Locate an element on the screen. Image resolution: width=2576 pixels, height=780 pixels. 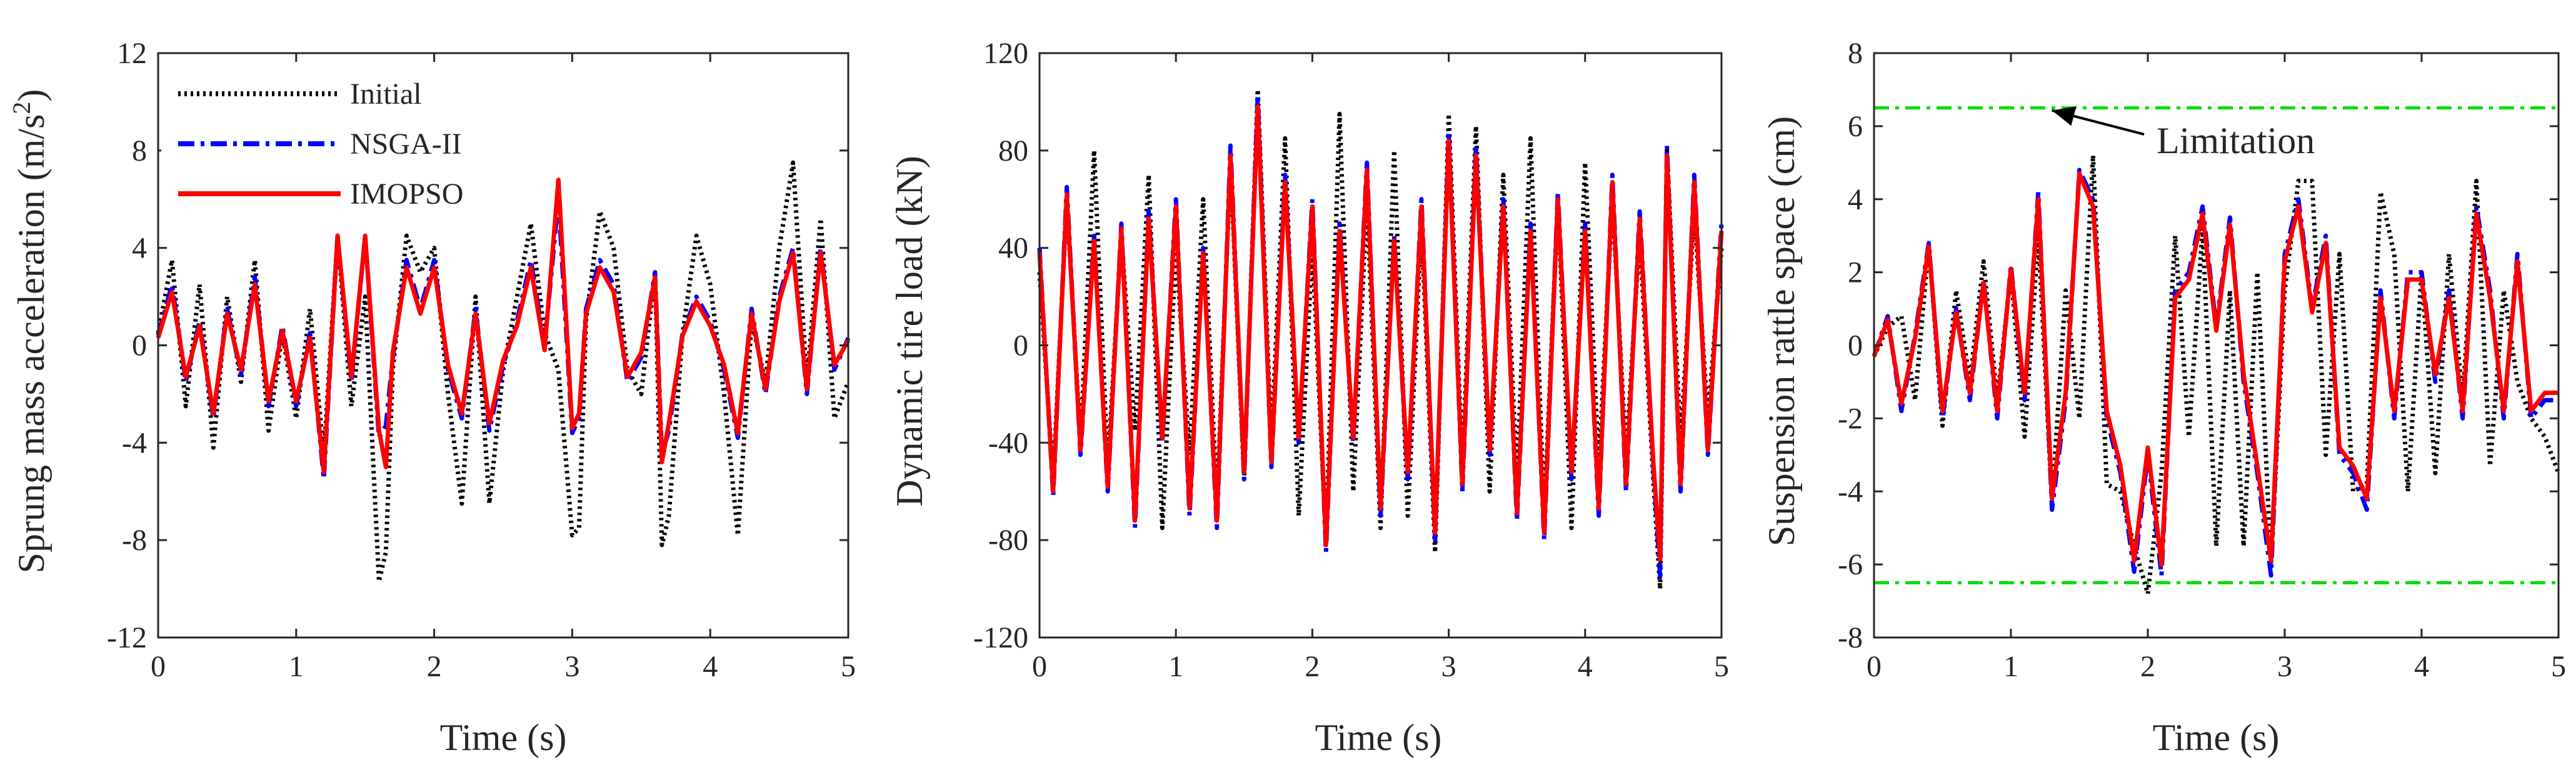
legend: Initial NSGA-II IMOPSO is located at coordinates (342, 142).